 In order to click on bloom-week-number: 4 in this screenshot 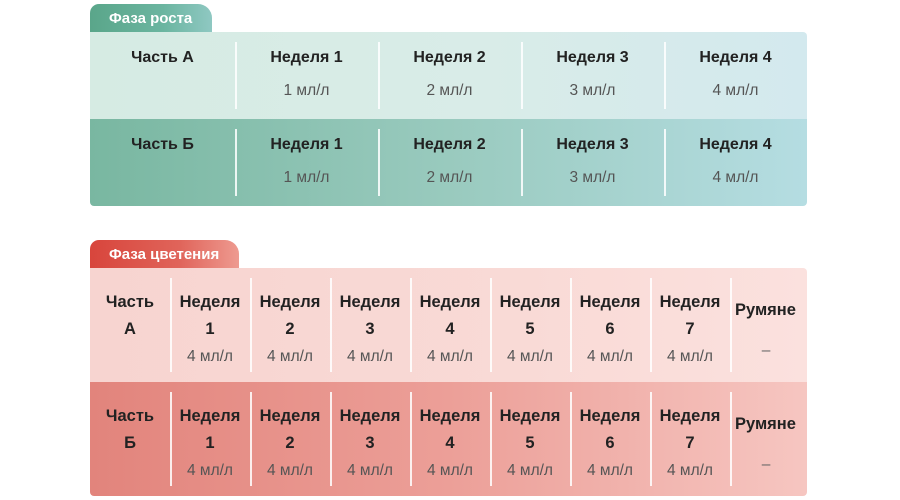, I will do `click(450, 443)`.